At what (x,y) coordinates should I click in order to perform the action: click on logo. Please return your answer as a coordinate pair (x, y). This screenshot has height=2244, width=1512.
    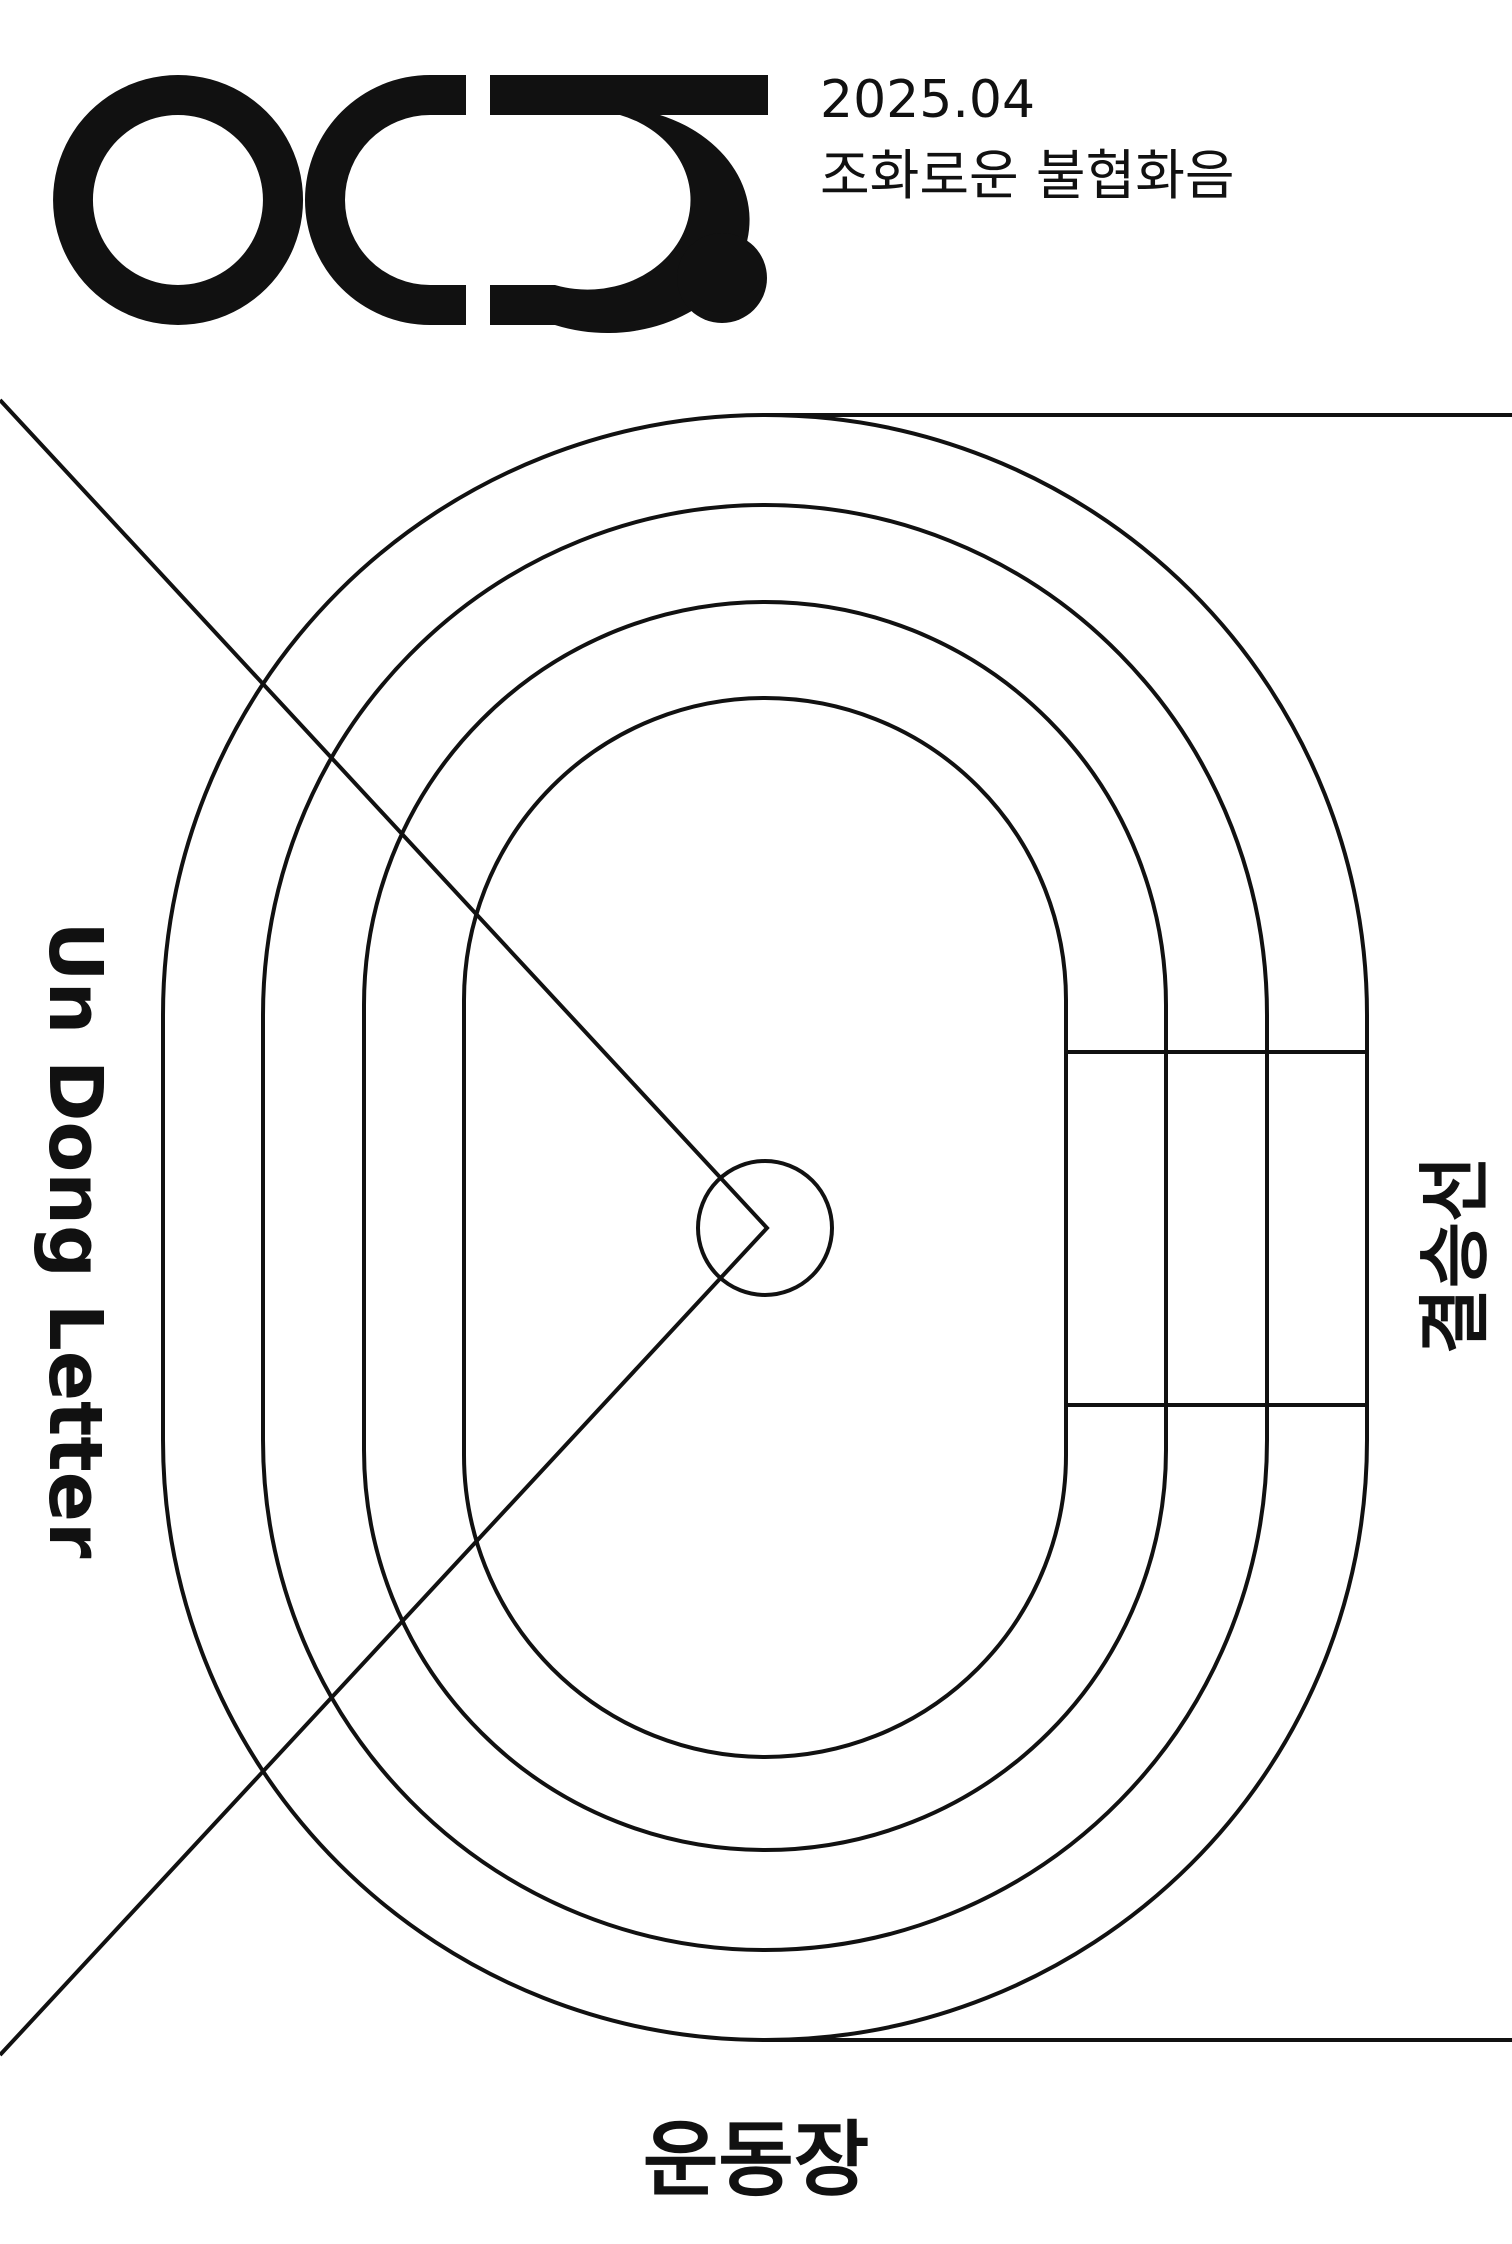
    Looking at the image, I should click on (410, 204).